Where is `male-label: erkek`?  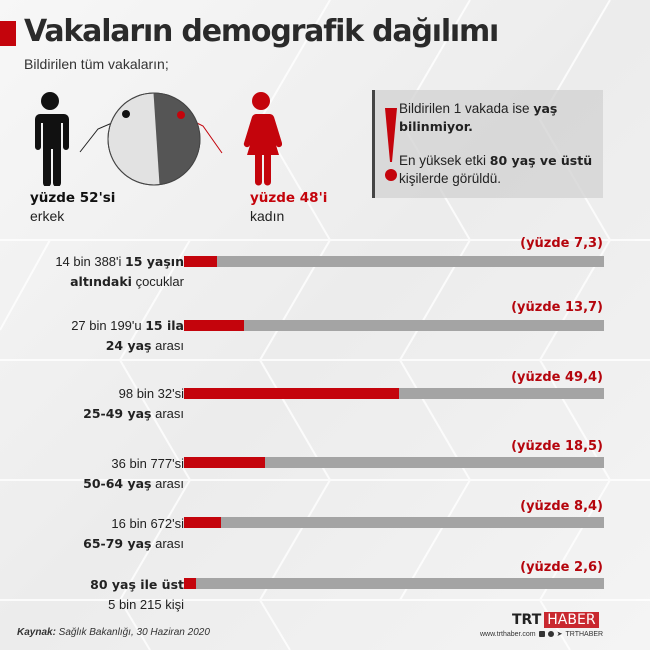 male-label: erkek is located at coordinates (47, 216).